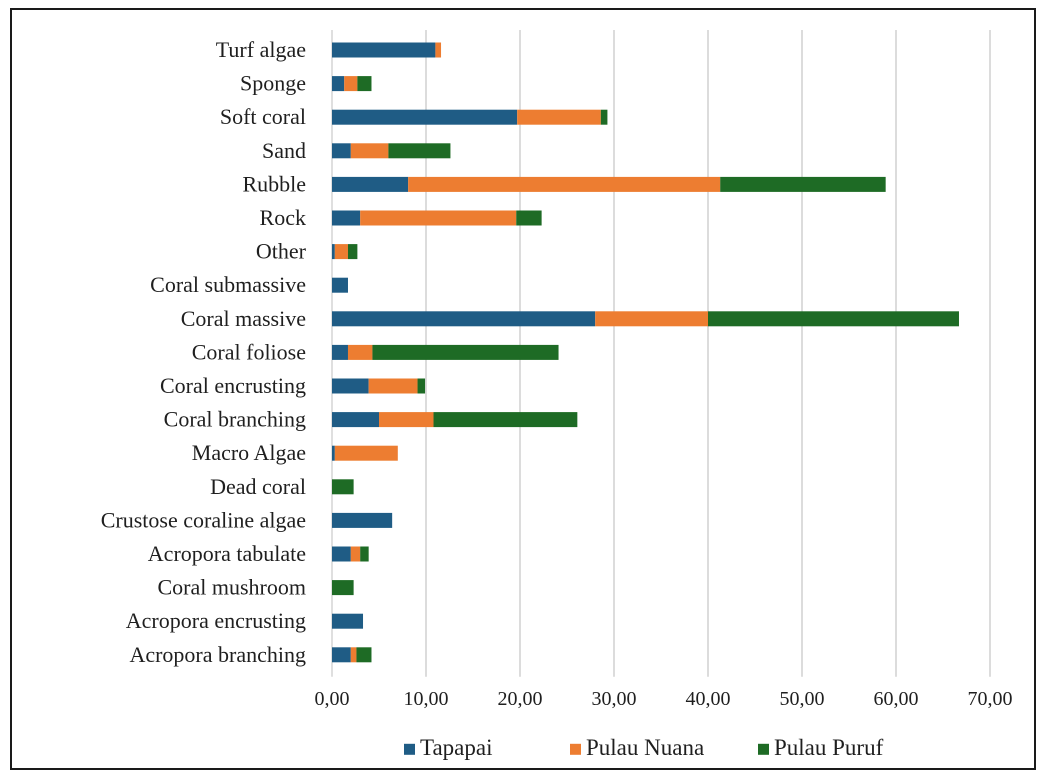 This screenshot has width=1039, height=775. Describe the element at coordinates (203, 519) in the screenshot. I see `category-label: Crustose coraline algae` at that location.